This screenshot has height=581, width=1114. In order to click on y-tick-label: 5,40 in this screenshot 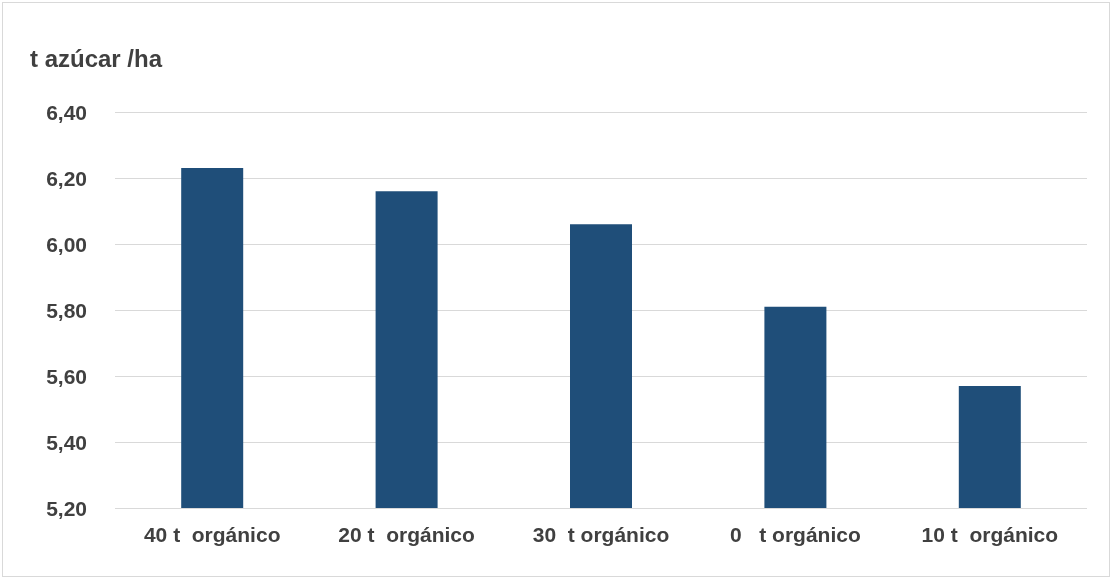, I will do `click(66, 442)`.